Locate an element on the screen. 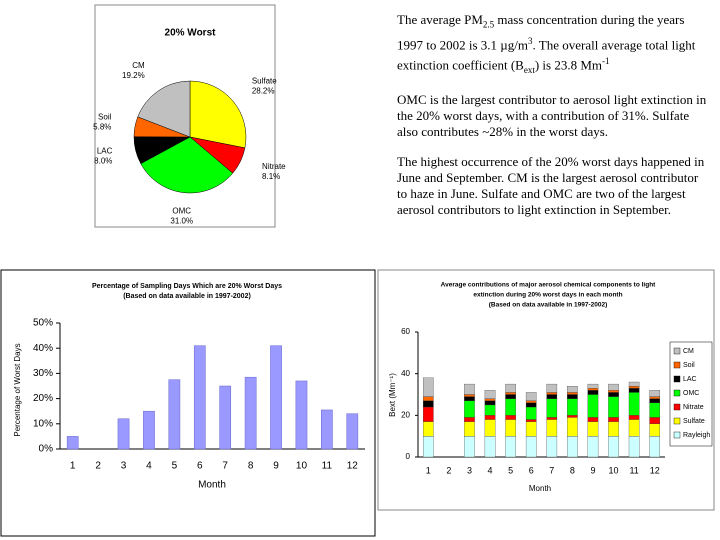  y-axis-label: Percentage of Worst Days is located at coordinates (17, 389).